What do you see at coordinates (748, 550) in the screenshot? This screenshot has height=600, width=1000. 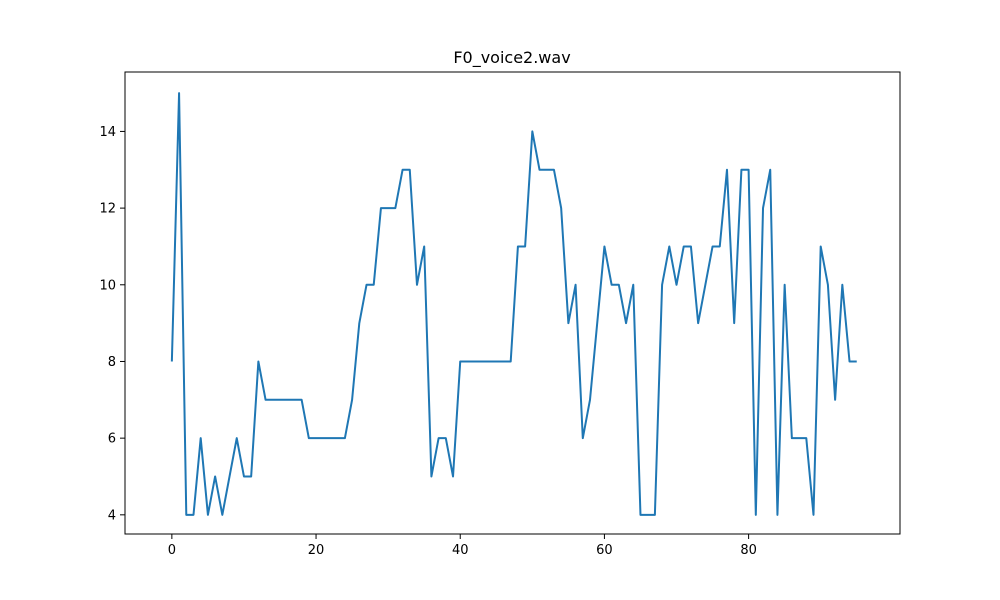 I see `x-tick-label: 80` at bounding box center [748, 550].